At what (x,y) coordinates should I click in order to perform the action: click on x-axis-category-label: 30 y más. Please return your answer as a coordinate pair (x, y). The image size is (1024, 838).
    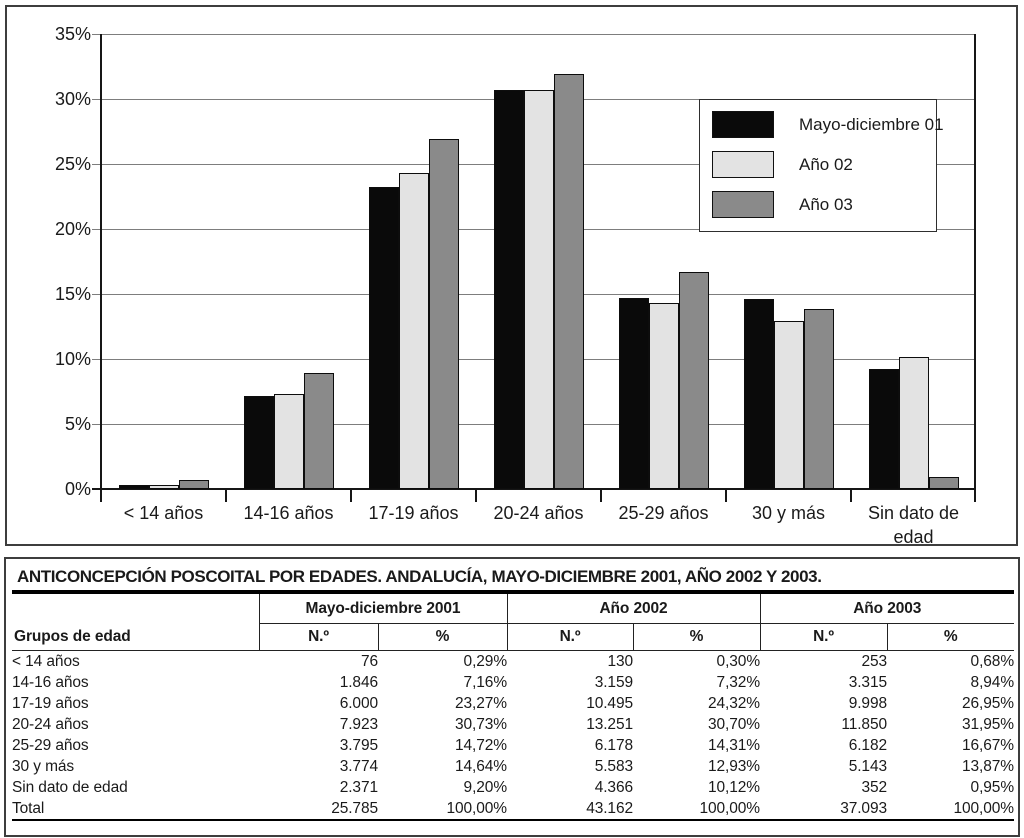
    Looking at the image, I should click on (788, 513).